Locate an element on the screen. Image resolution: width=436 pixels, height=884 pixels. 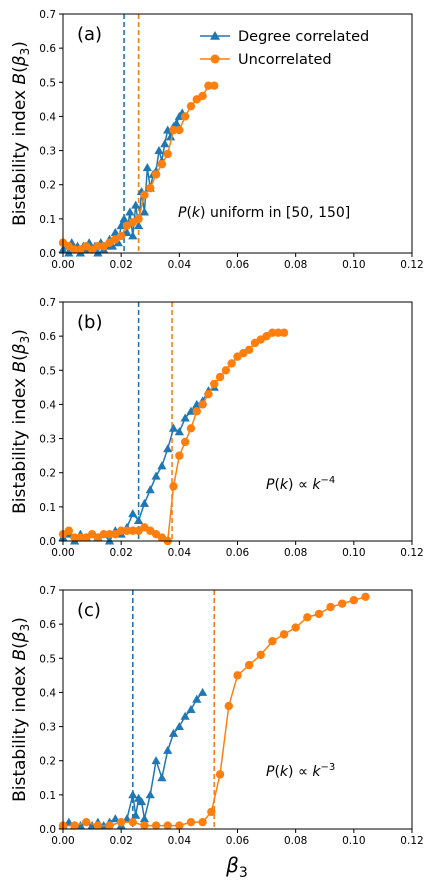
series-line-uncorrelated is located at coordinates (173, 437).